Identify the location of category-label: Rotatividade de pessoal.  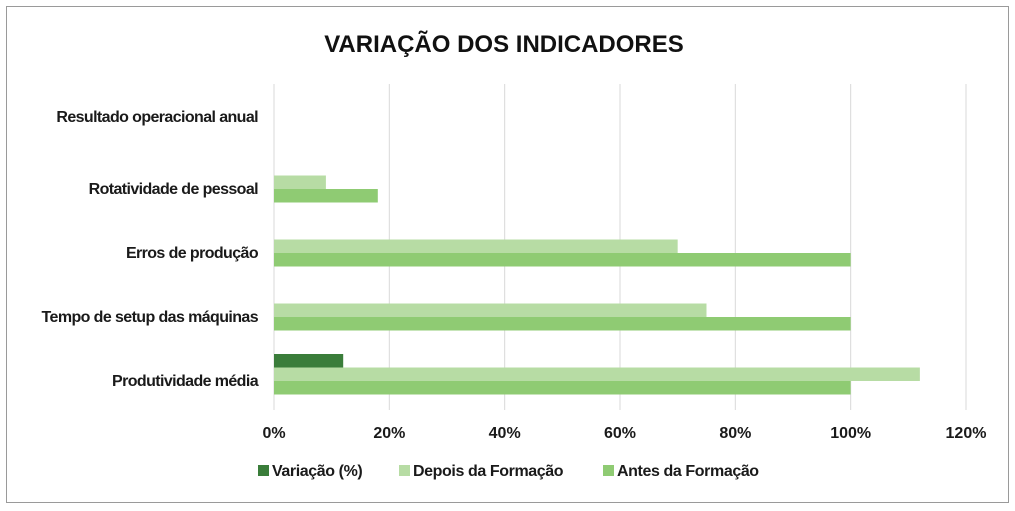
(174, 189).